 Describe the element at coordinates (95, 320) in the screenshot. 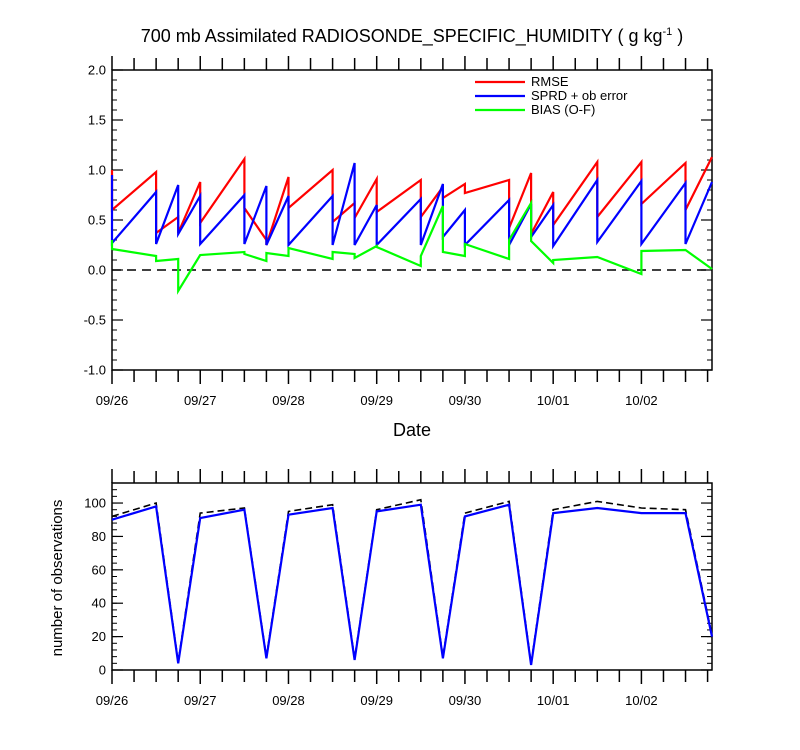

I see `y-tick-label: -0.5` at that location.